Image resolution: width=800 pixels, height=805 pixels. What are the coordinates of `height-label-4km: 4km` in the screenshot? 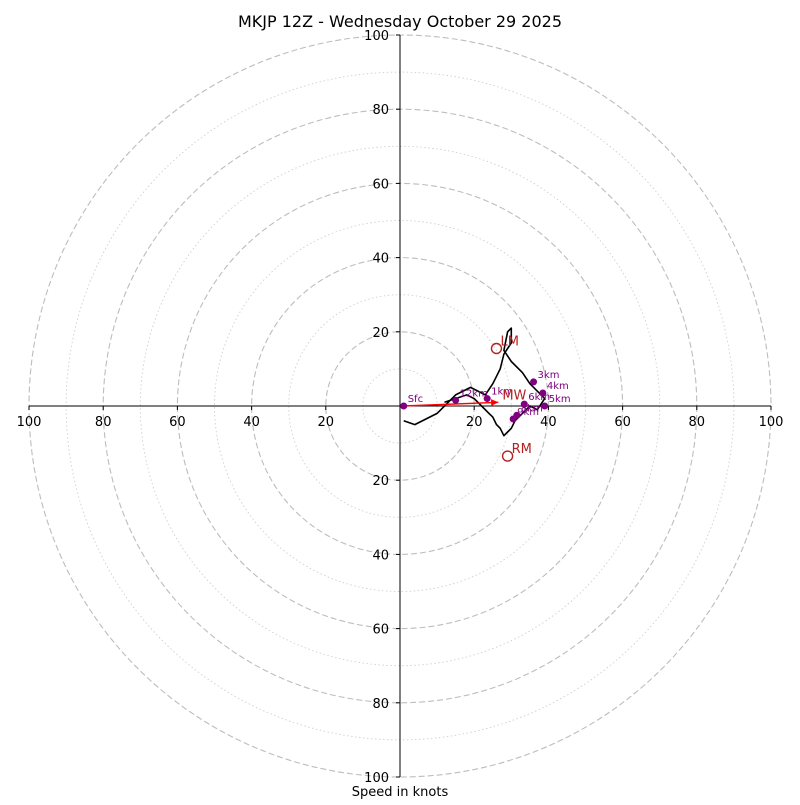 It's located at (558, 386).